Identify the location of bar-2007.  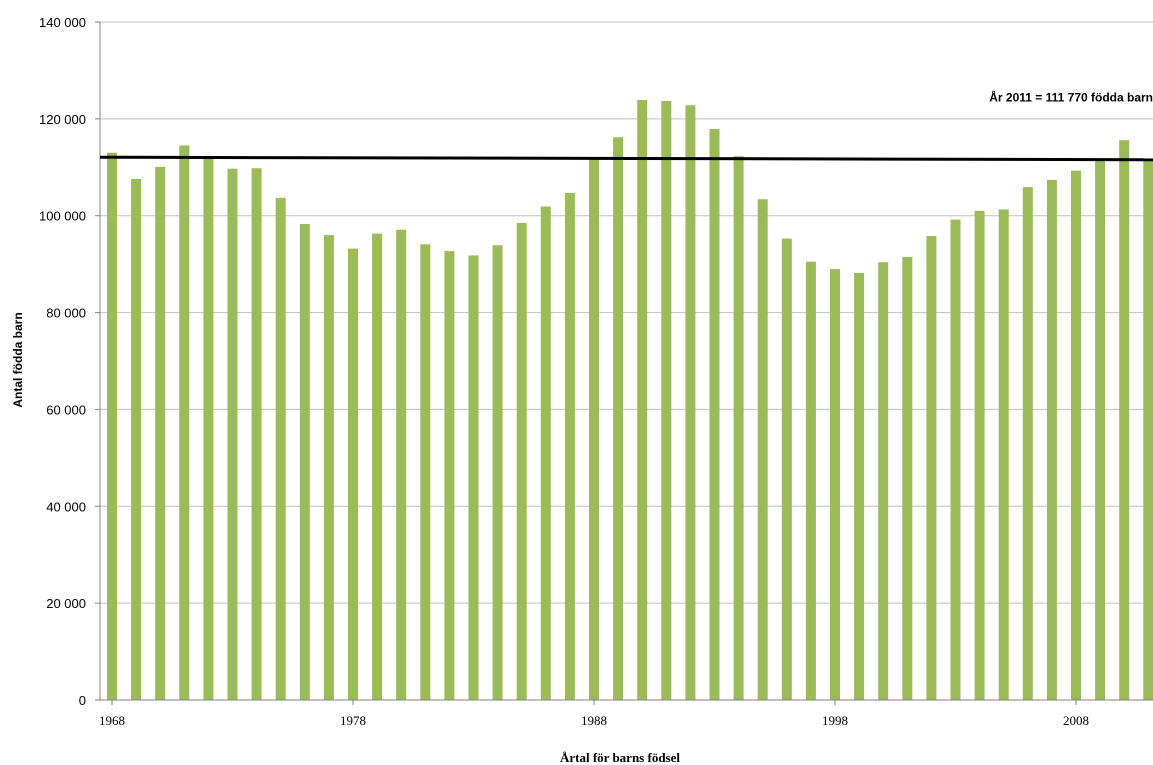
(1051, 439).